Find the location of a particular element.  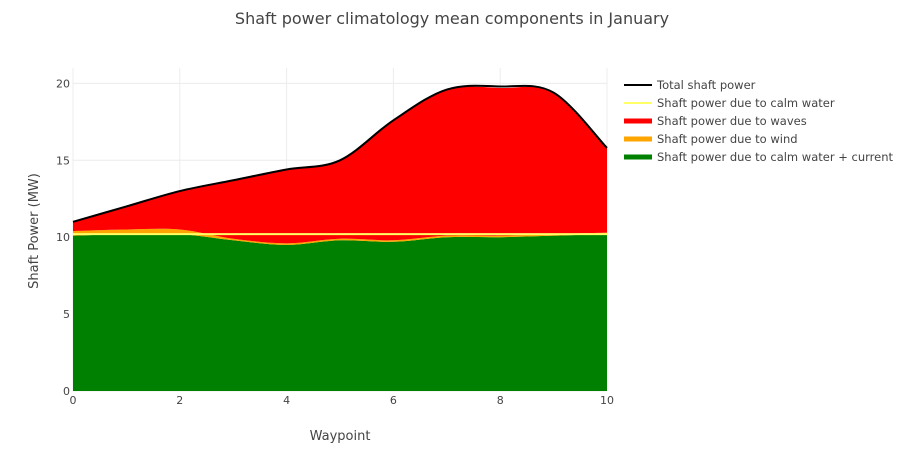

x-tick-label: 0 is located at coordinates (73, 400).